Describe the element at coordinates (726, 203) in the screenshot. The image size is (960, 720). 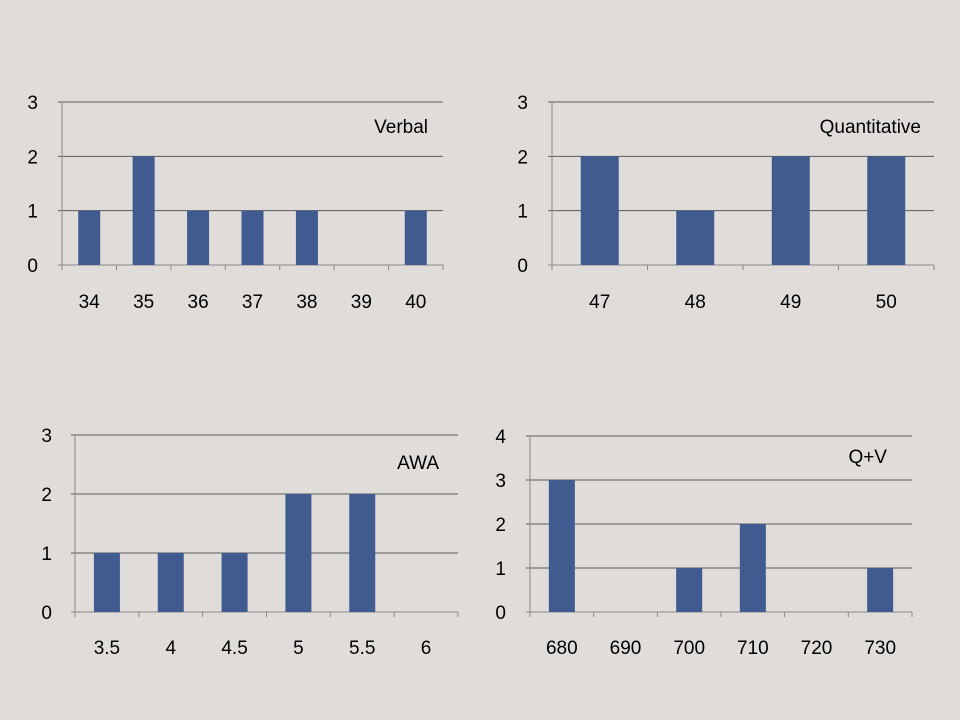
I see `chart-quantitative: 0 1 2 3 47 48 49 50 Quantitative` at that location.